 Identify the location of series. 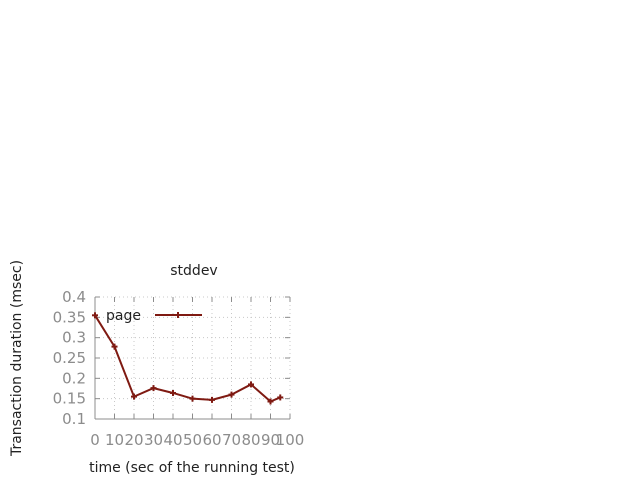
(188, 358).